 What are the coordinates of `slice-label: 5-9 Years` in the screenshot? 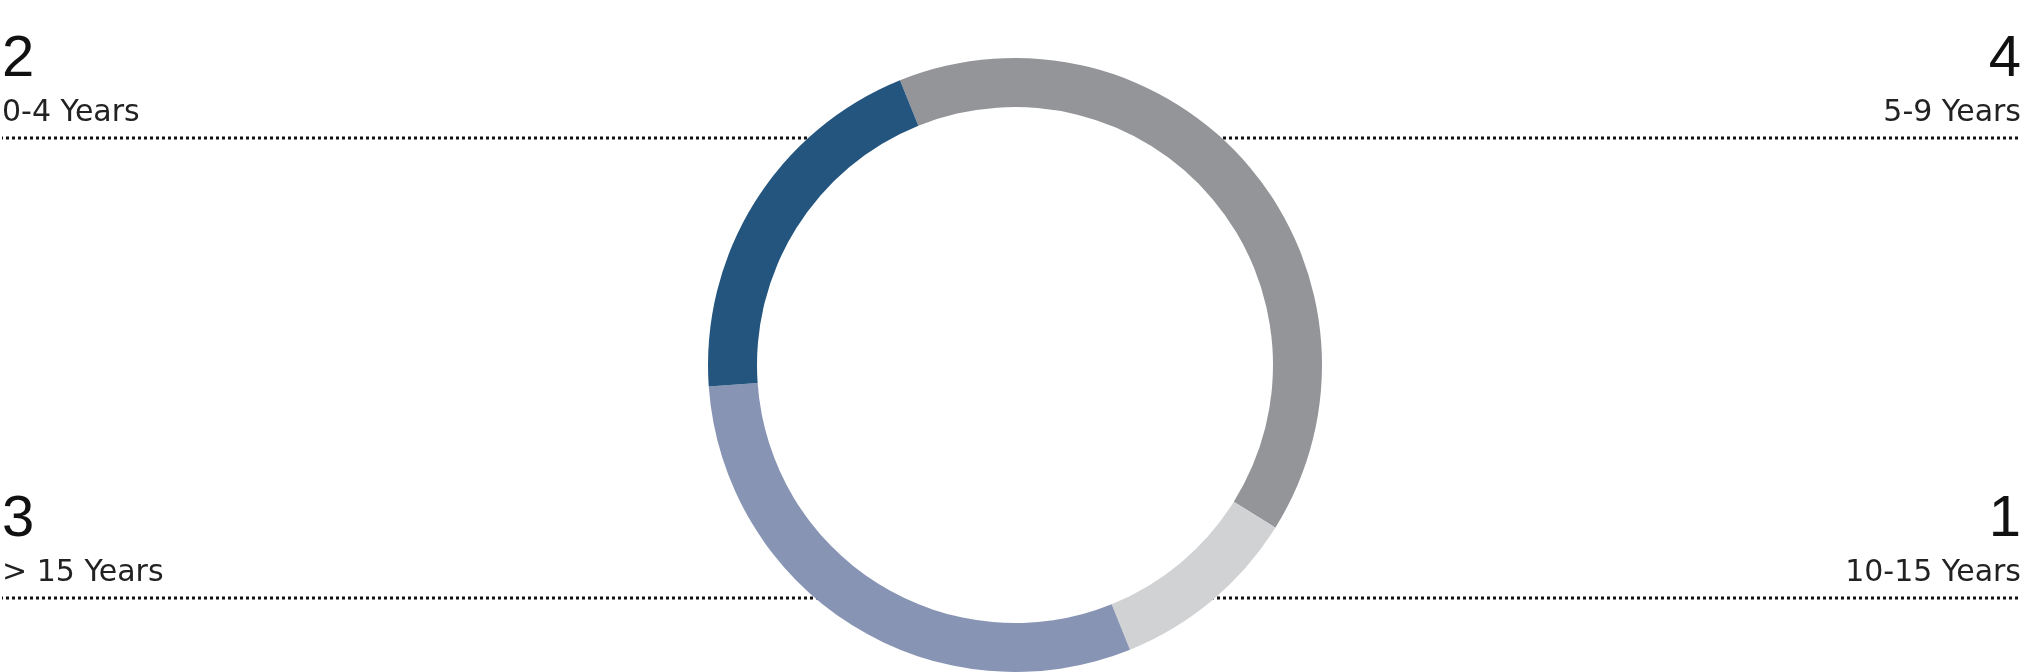 It's located at (1952, 110).